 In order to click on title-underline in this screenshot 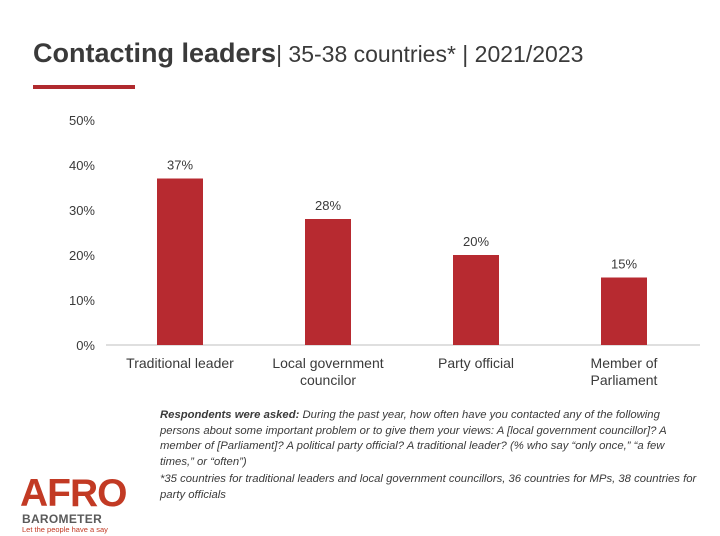, I will do `click(84, 87)`.